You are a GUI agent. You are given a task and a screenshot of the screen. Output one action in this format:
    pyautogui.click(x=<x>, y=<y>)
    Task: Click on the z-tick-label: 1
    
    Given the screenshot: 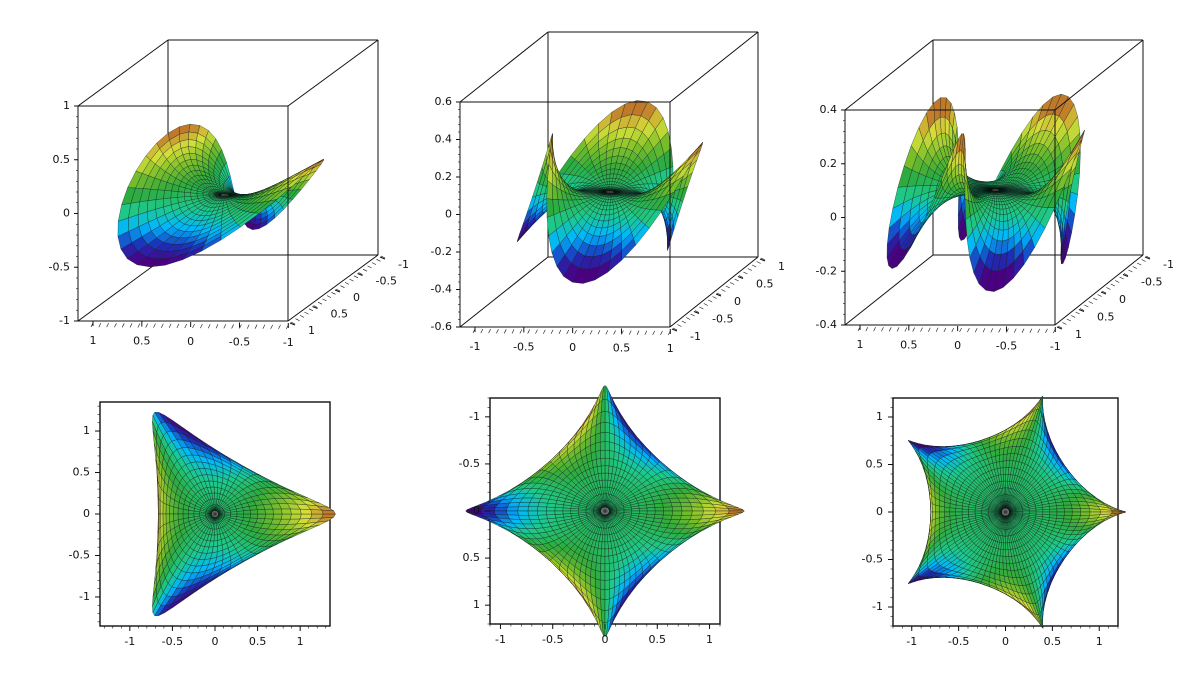 What is the action you would take?
    pyautogui.click(x=66, y=105)
    